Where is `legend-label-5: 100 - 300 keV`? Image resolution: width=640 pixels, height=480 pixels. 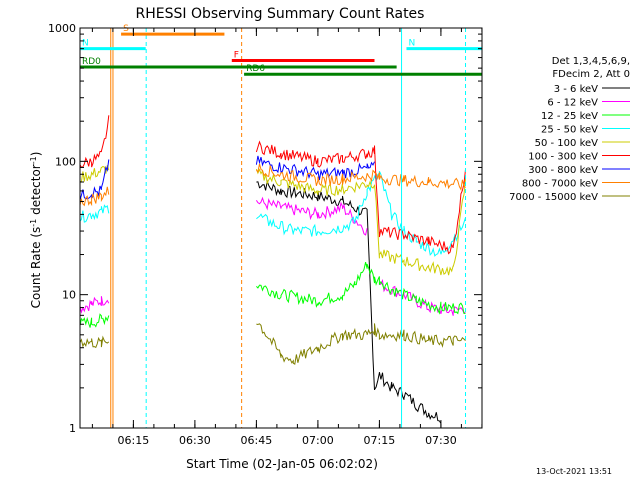 legend-label-5: 100 - 300 keV is located at coordinates (563, 157).